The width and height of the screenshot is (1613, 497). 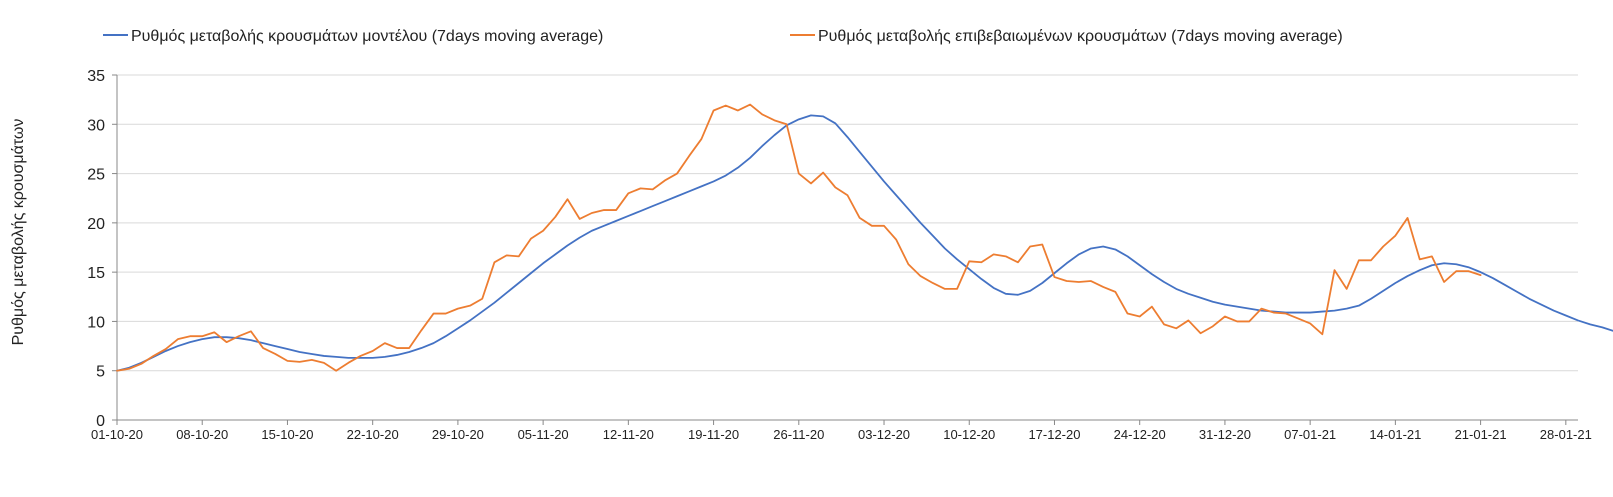 What do you see at coordinates (543, 434) in the screenshot?
I see `x-tick-label-5: 05-11-20` at bounding box center [543, 434].